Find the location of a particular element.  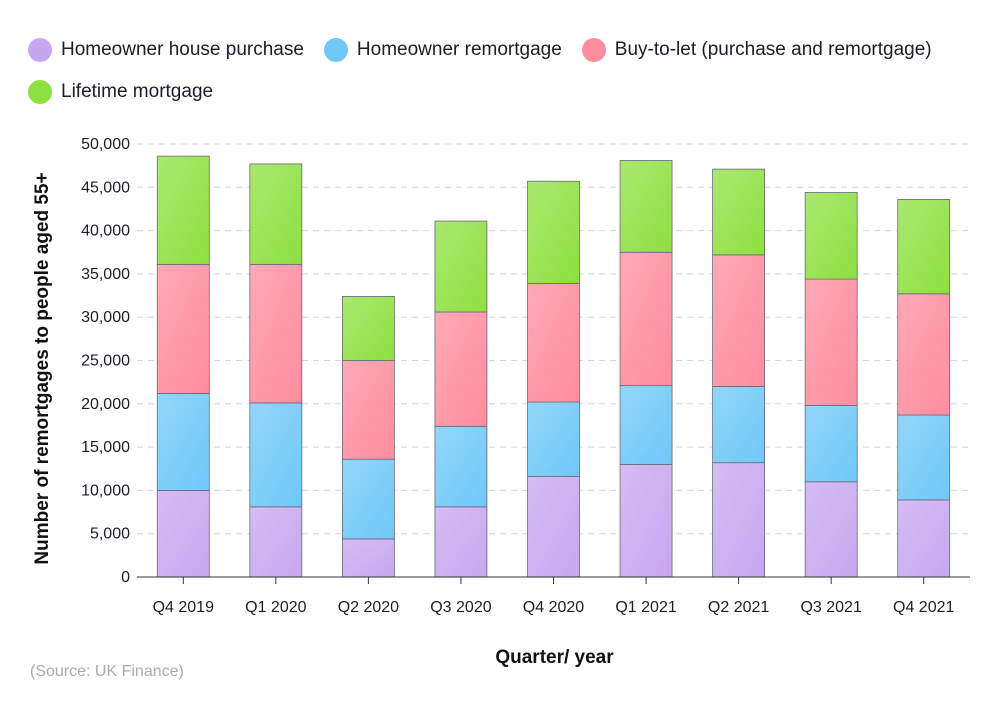

legend-item: Homeowner house purchase is located at coordinates (166, 50).